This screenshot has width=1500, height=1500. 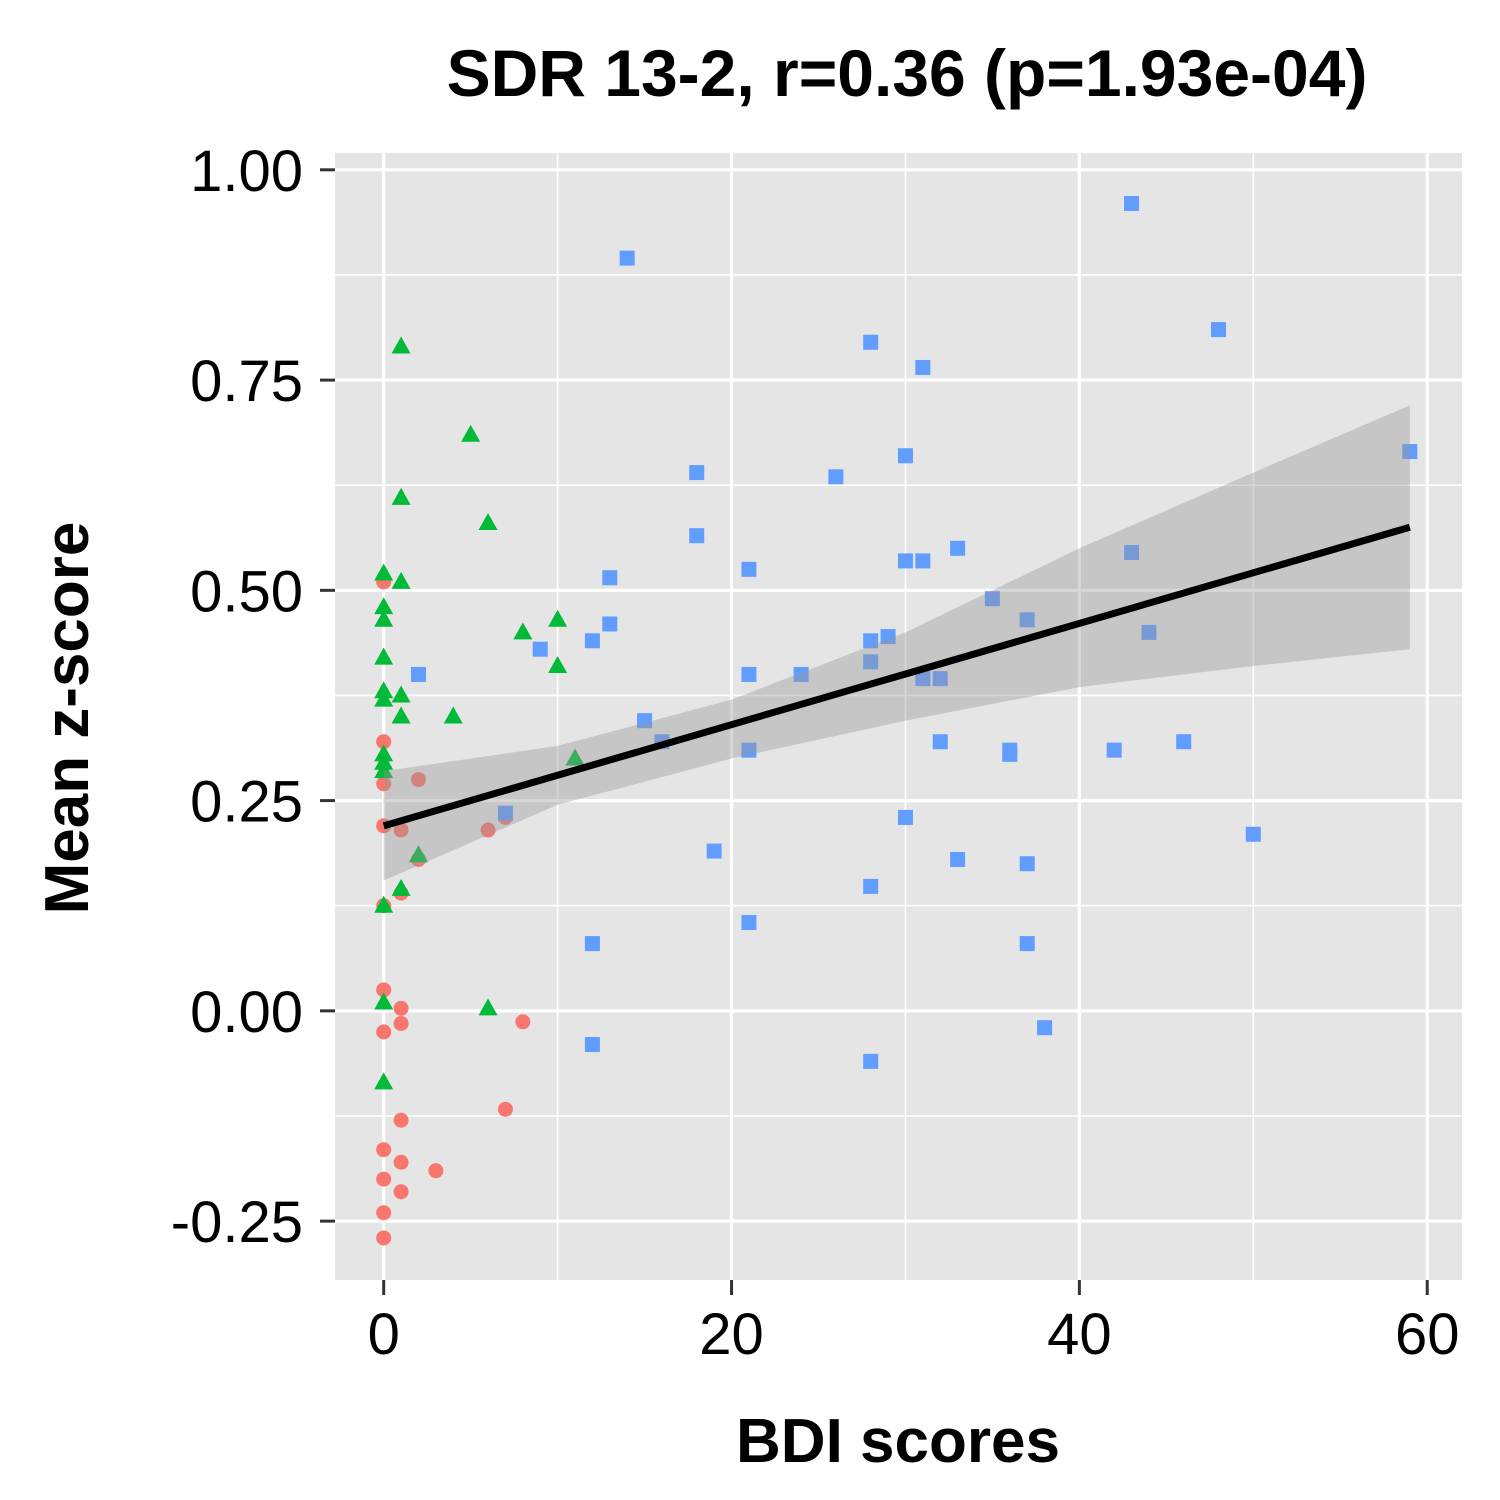 What do you see at coordinates (246, 1012) in the screenshot?
I see `y-tick-label: 0.00` at bounding box center [246, 1012].